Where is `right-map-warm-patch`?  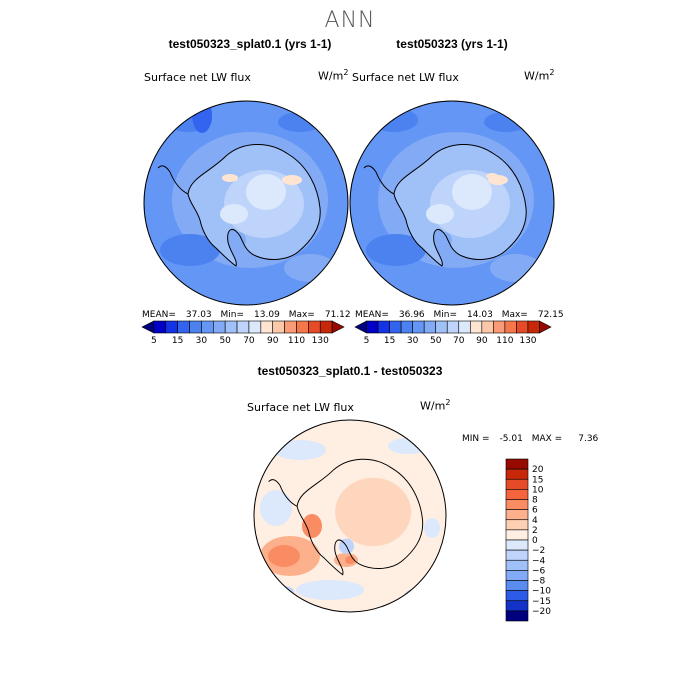
right-map-warm-patch is located at coordinates (492, 176).